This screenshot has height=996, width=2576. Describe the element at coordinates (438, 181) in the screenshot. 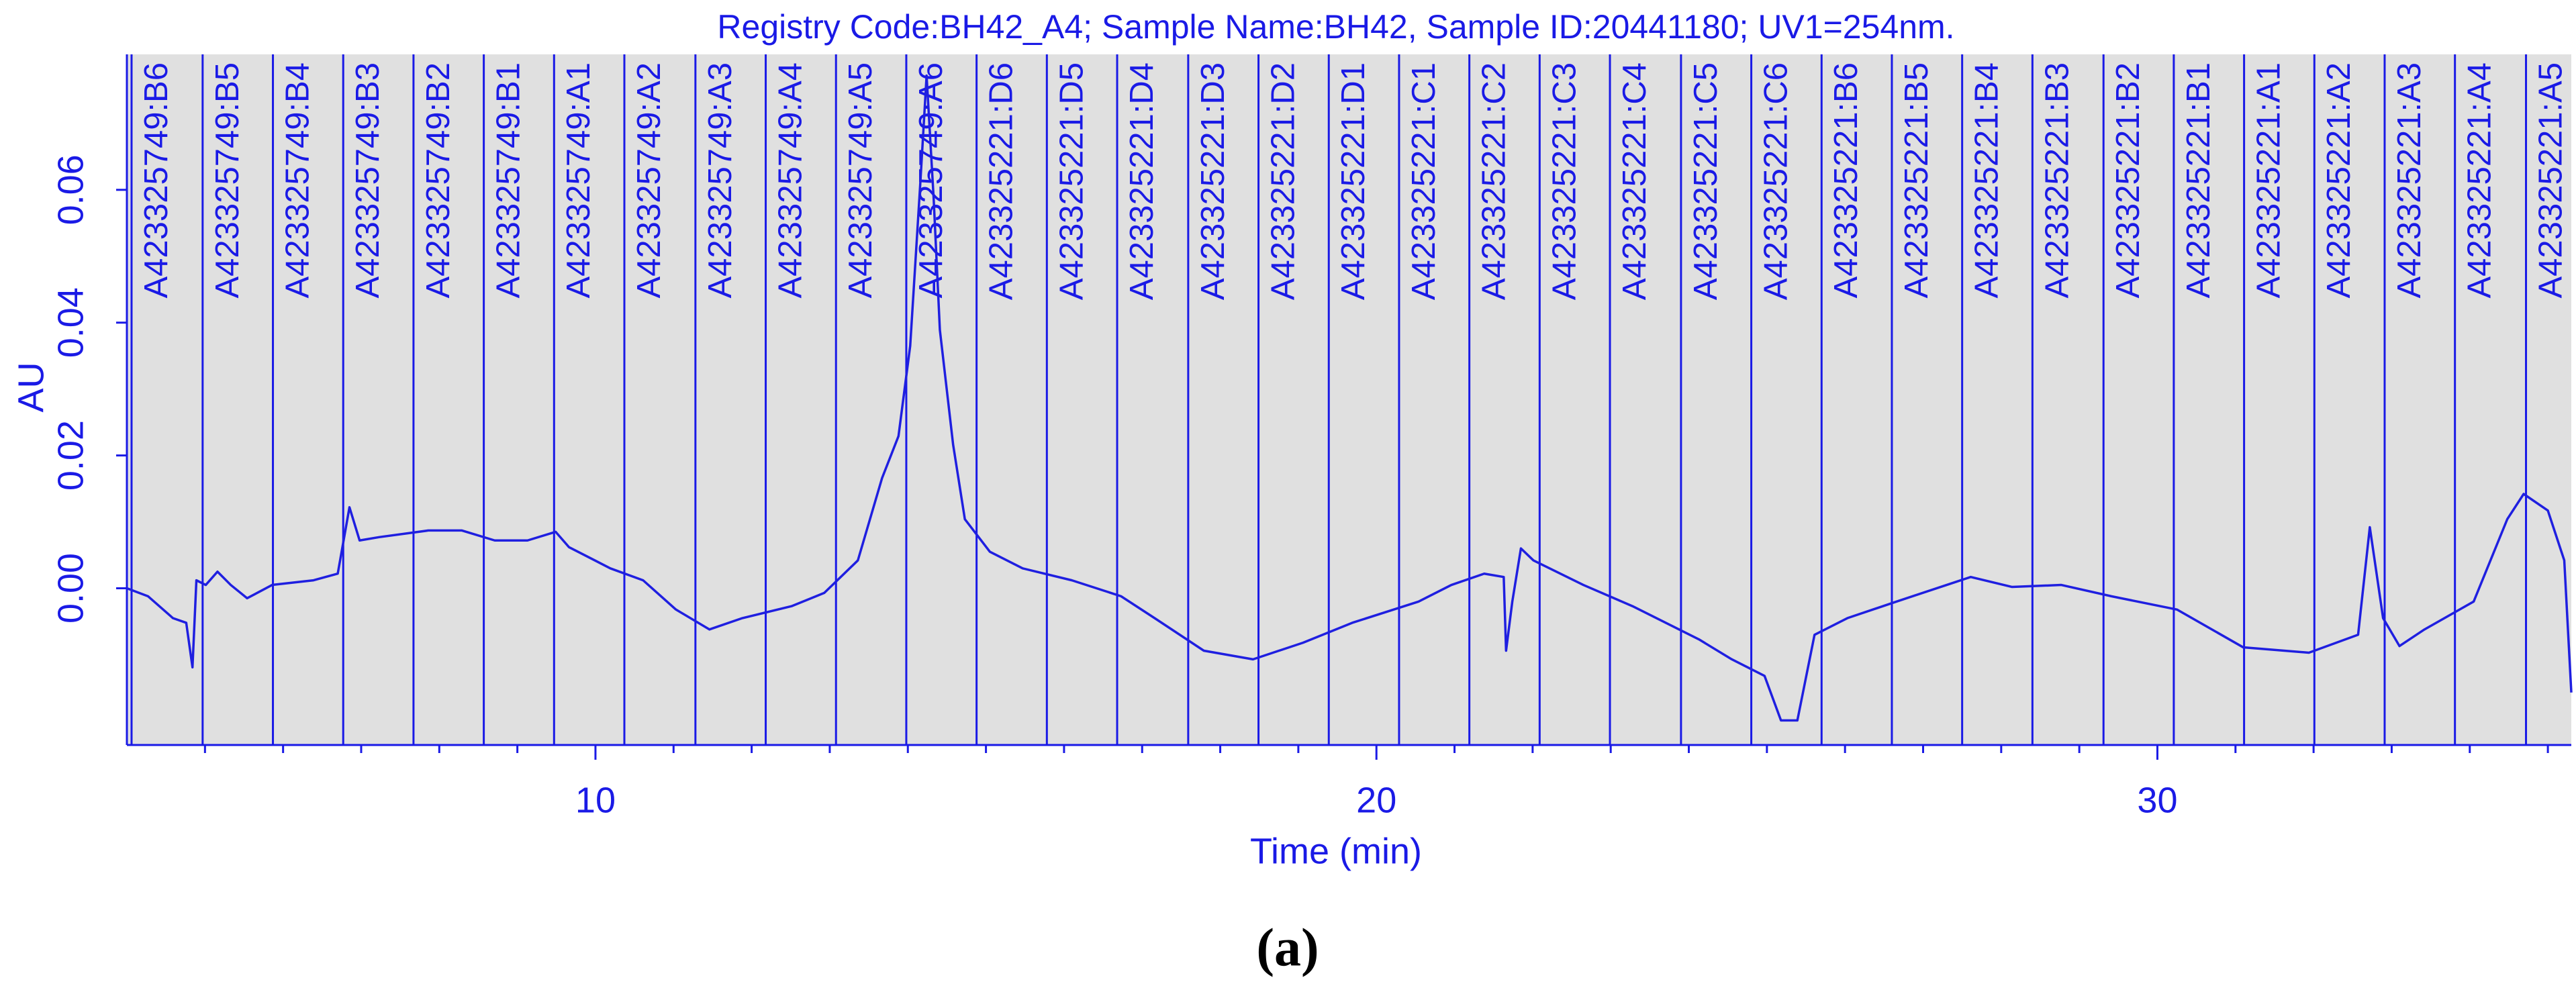

I see `fraction-label: A423325749:B2` at that location.